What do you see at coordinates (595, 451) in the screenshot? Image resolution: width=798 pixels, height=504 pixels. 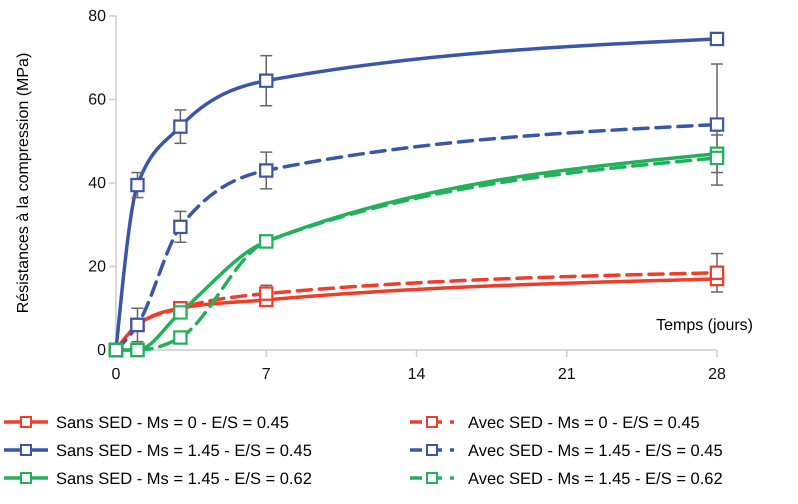 I see `legend-label: Avec SED - Ms = 1.45 - E/S = 0.45` at bounding box center [595, 451].